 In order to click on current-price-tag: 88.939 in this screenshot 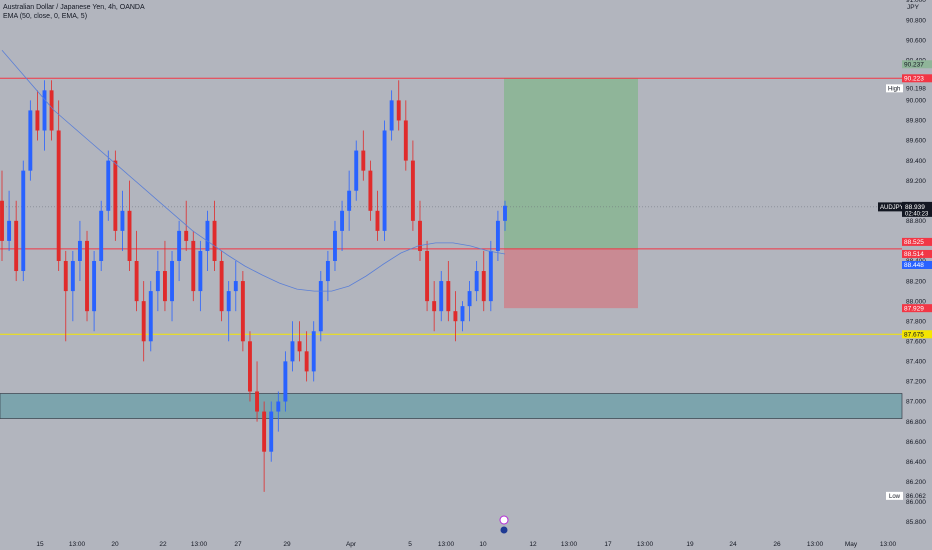, I will do `click(915, 207)`.